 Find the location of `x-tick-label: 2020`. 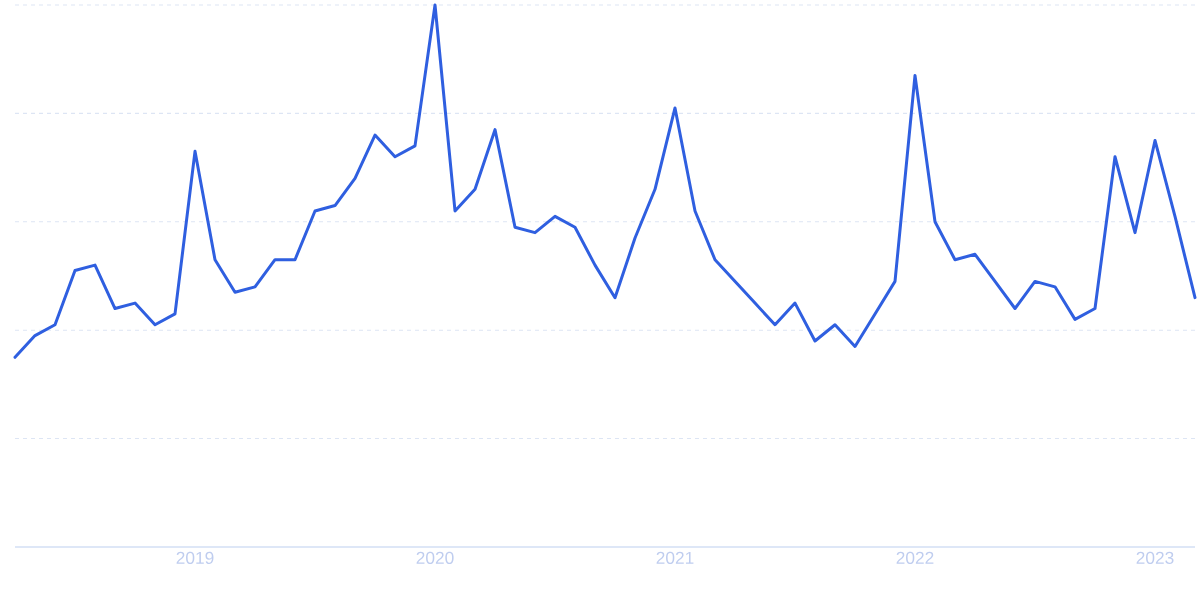

x-tick-label: 2020 is located at coordinates (435, 557).